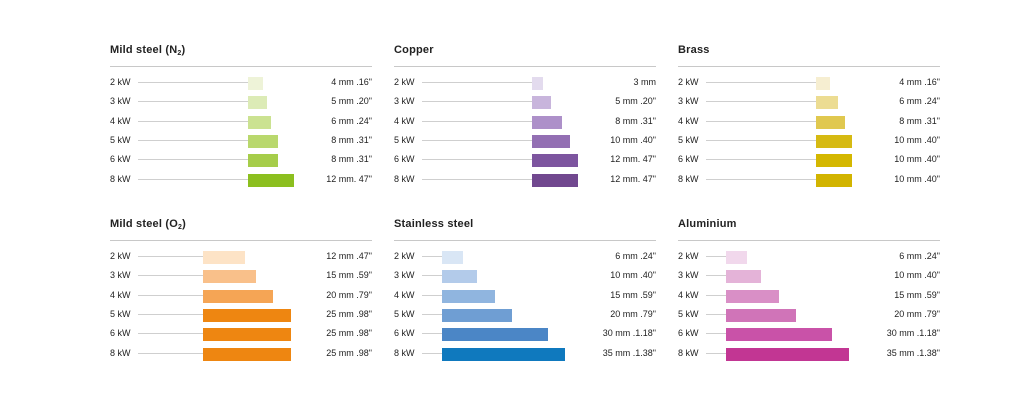  I want to click on chart-title: Stainless steel, so click(433, 224).